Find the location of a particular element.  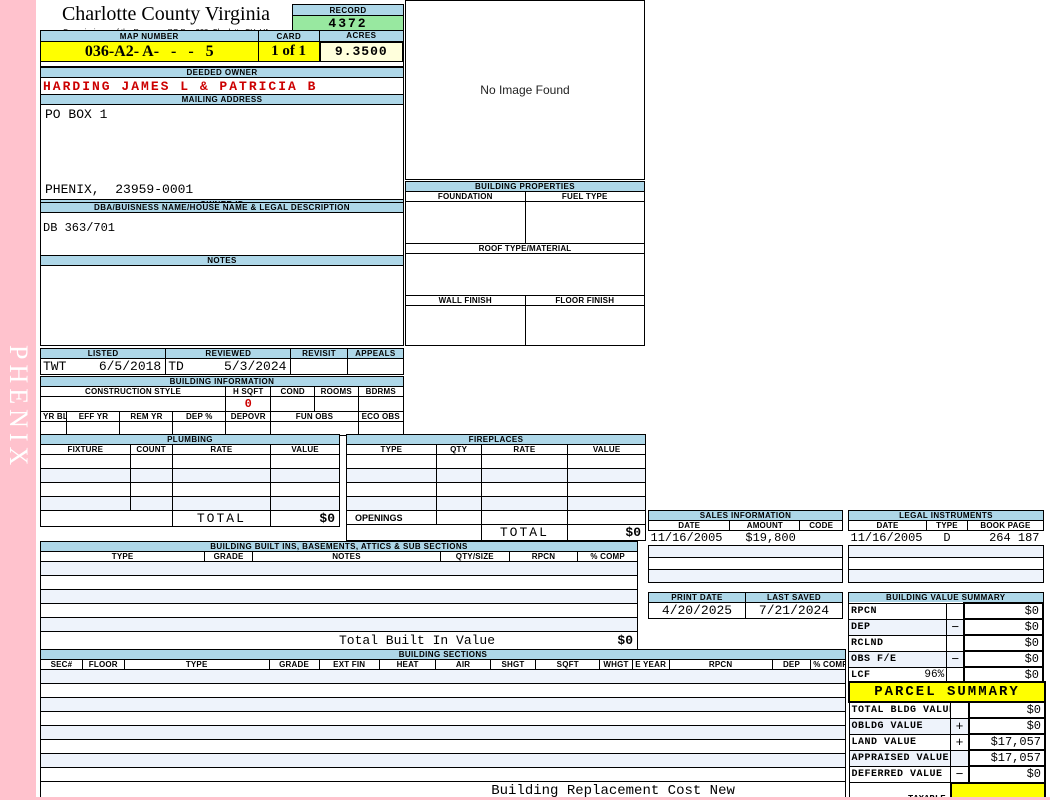

bs-heat-label: HEAT is located at coordinates (407, 664).